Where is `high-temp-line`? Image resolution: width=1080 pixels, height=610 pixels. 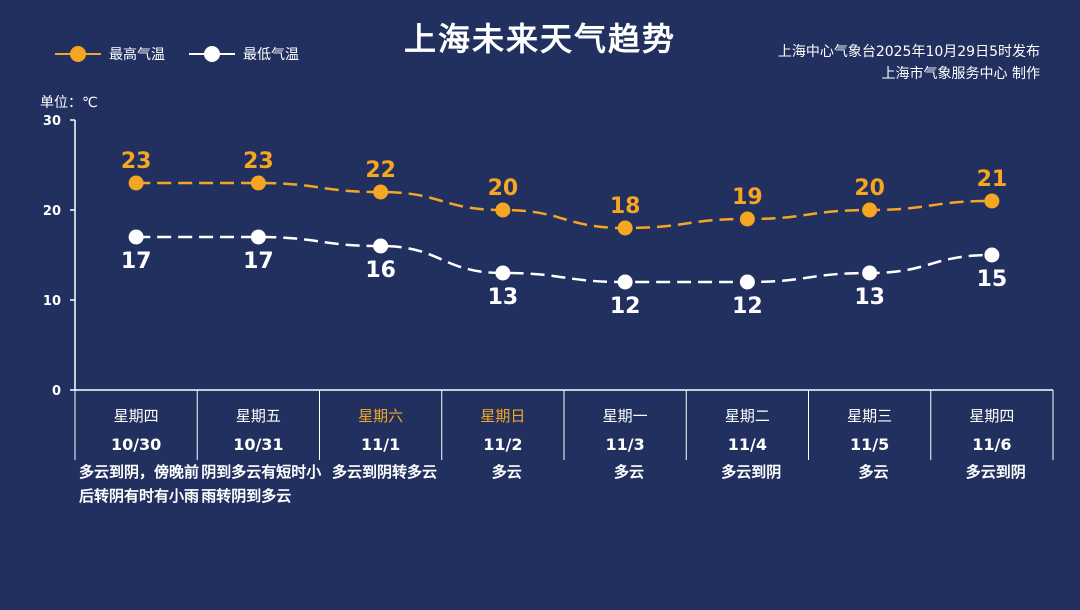 high-temp-line is located at coordinates (564, 205).